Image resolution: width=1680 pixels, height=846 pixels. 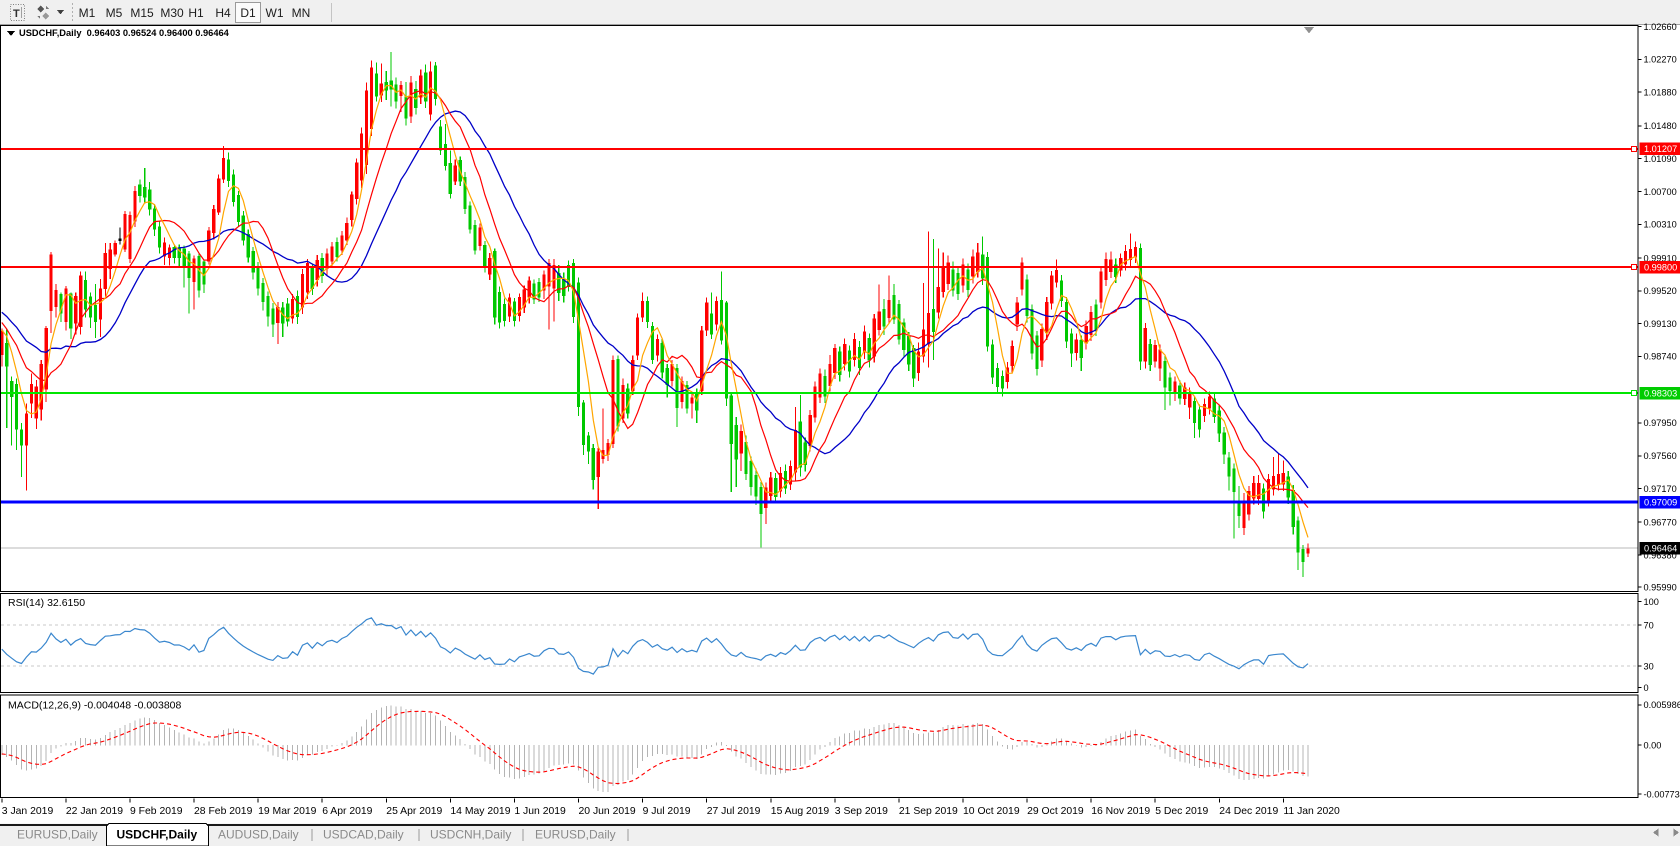 What do you see at coordinates (1660, 60) in the screenshot?
I see `svg-text: 1.02270` at bounding box center [1660, 60].